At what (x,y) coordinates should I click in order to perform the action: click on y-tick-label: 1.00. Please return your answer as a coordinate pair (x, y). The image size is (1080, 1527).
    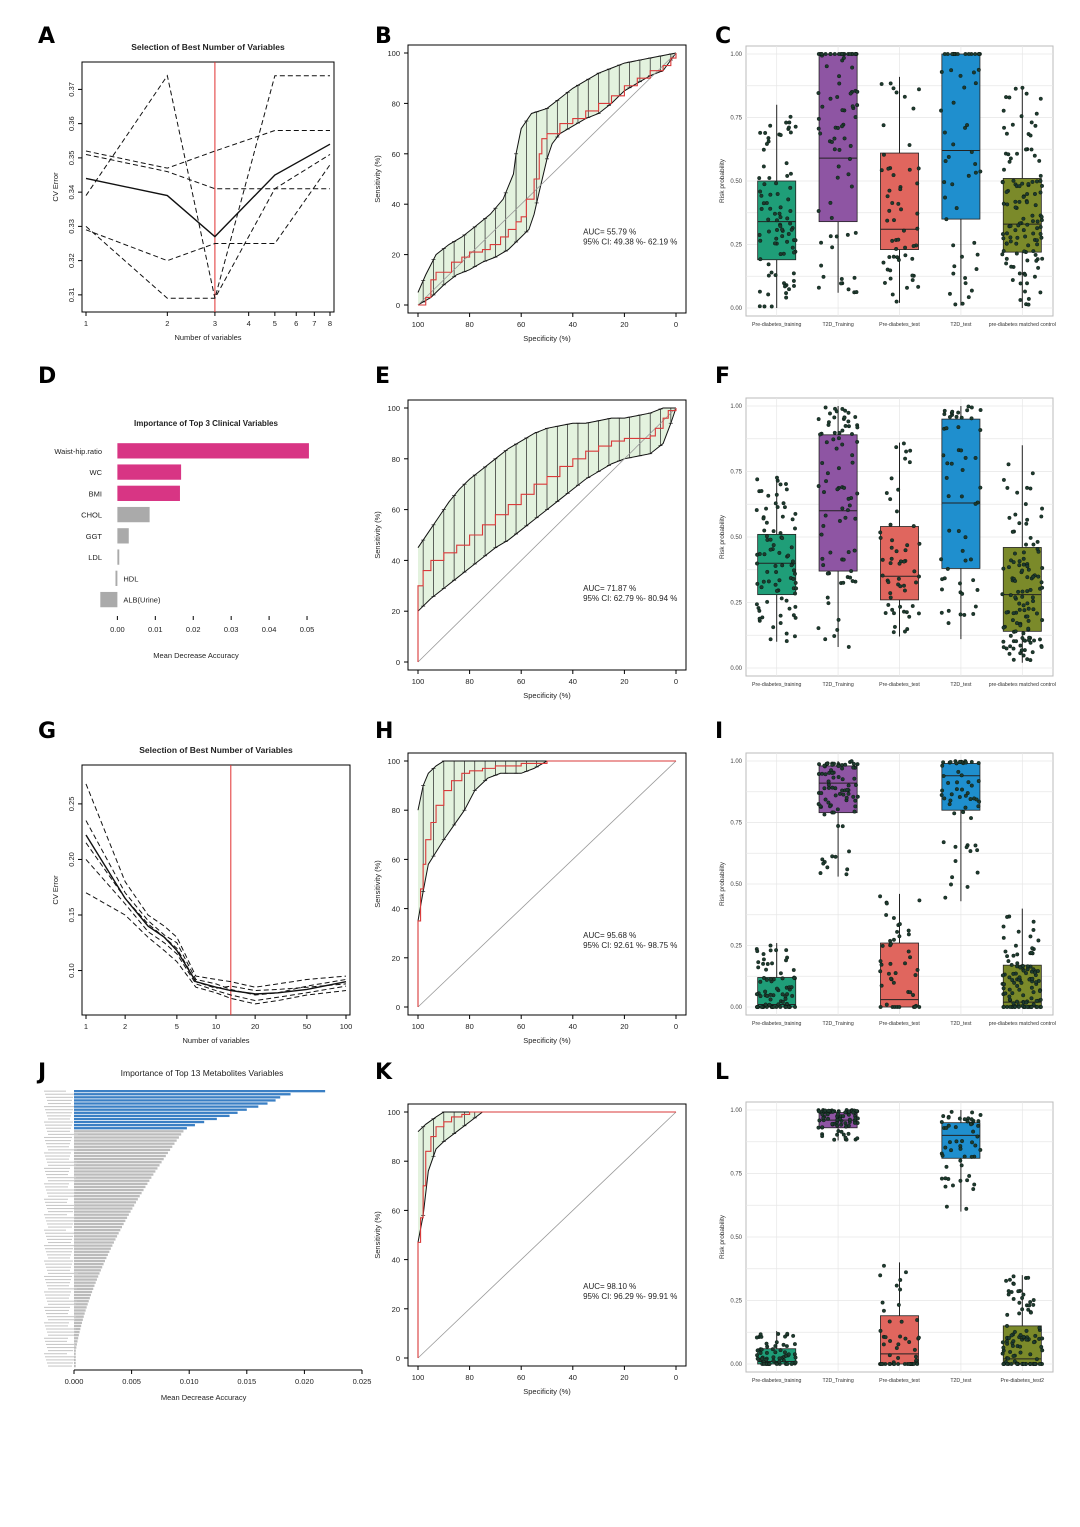
    Looking at the image, I should click on (736, 762).